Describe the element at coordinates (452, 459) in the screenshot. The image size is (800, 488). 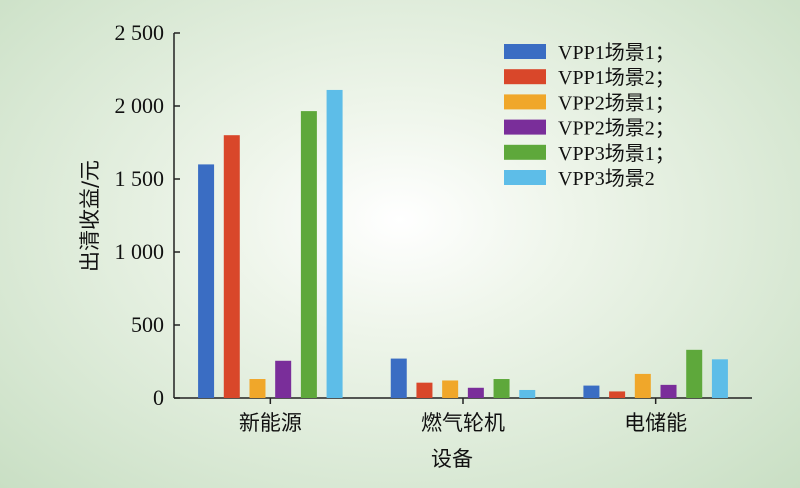
I see `x-axis-title: 设备` at that location.